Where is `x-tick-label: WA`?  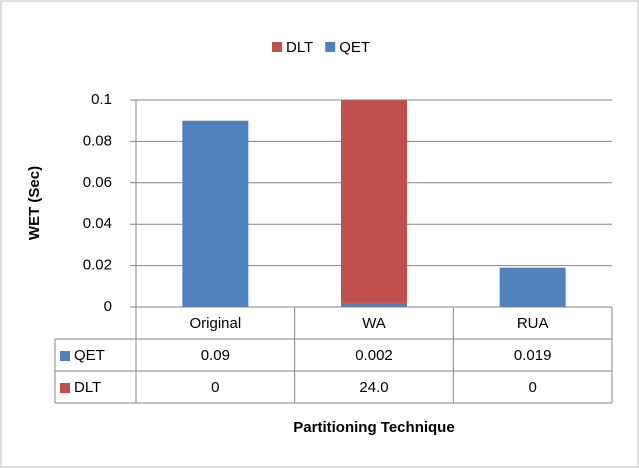 x-tick-label: WA is located at coordinates (374, 323).